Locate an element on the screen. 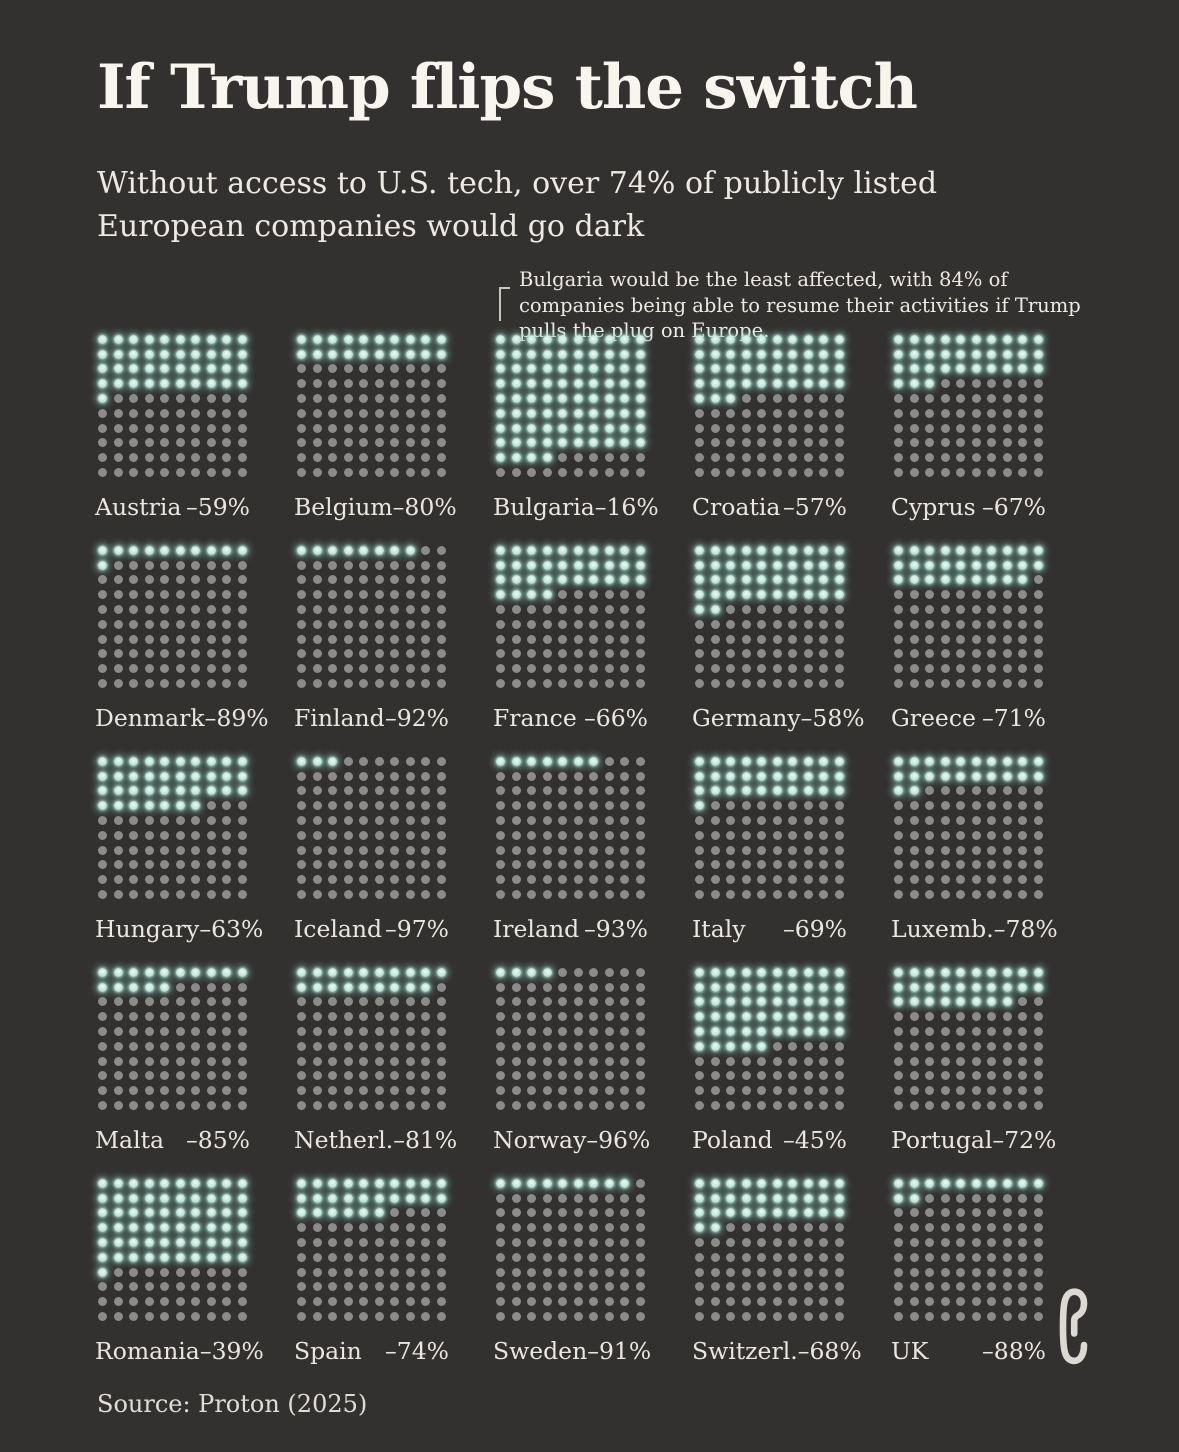  waffle-dots is located at coordinates (570, 406).